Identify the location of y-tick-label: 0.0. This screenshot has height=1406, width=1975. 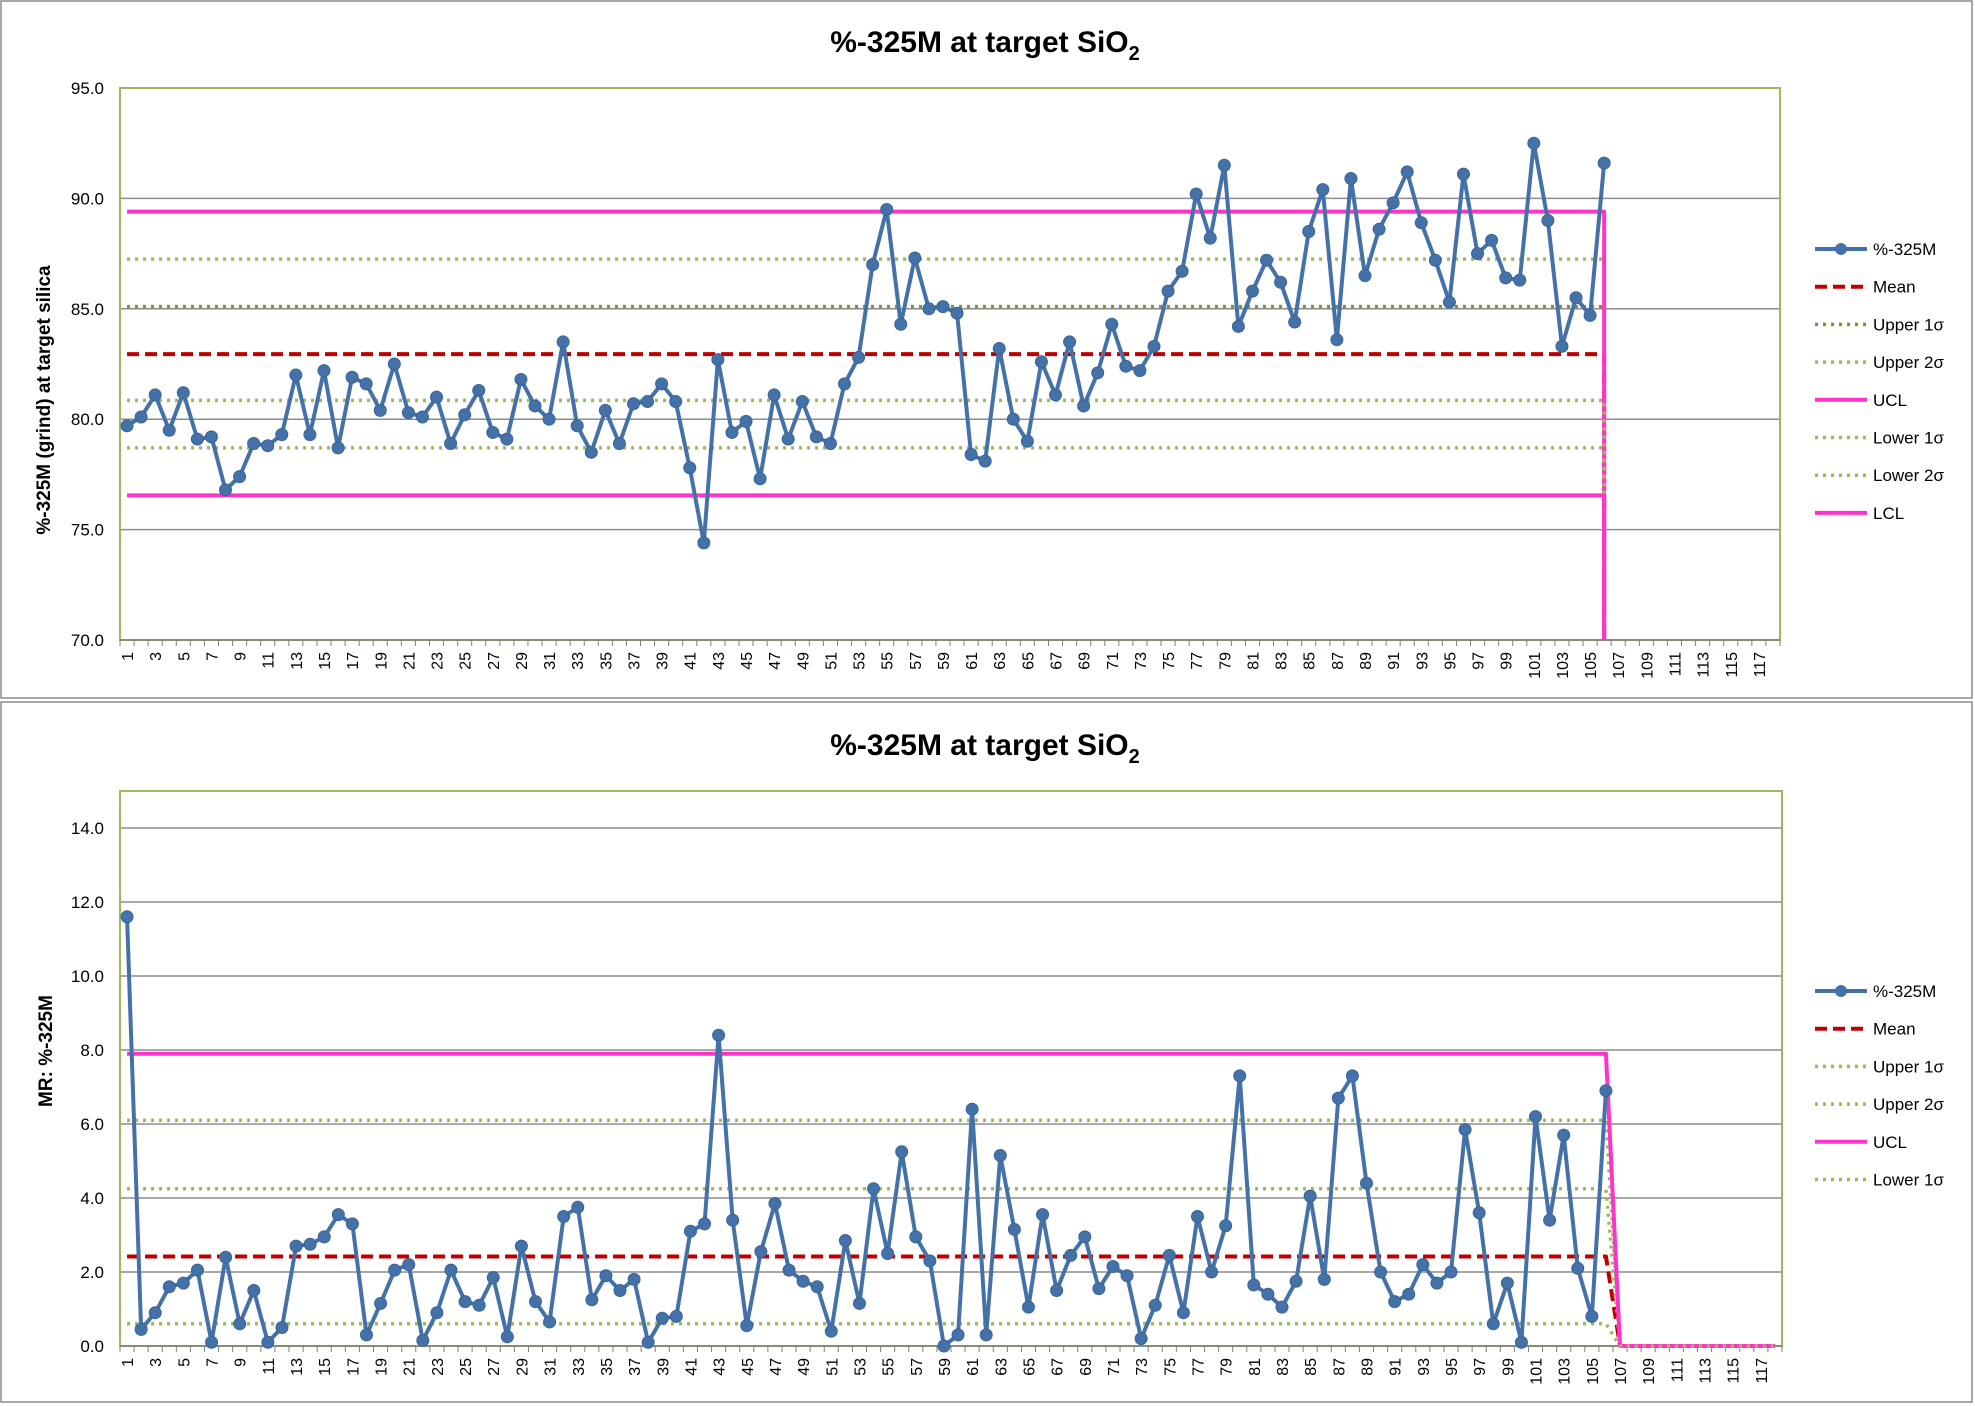
(92, 1346).